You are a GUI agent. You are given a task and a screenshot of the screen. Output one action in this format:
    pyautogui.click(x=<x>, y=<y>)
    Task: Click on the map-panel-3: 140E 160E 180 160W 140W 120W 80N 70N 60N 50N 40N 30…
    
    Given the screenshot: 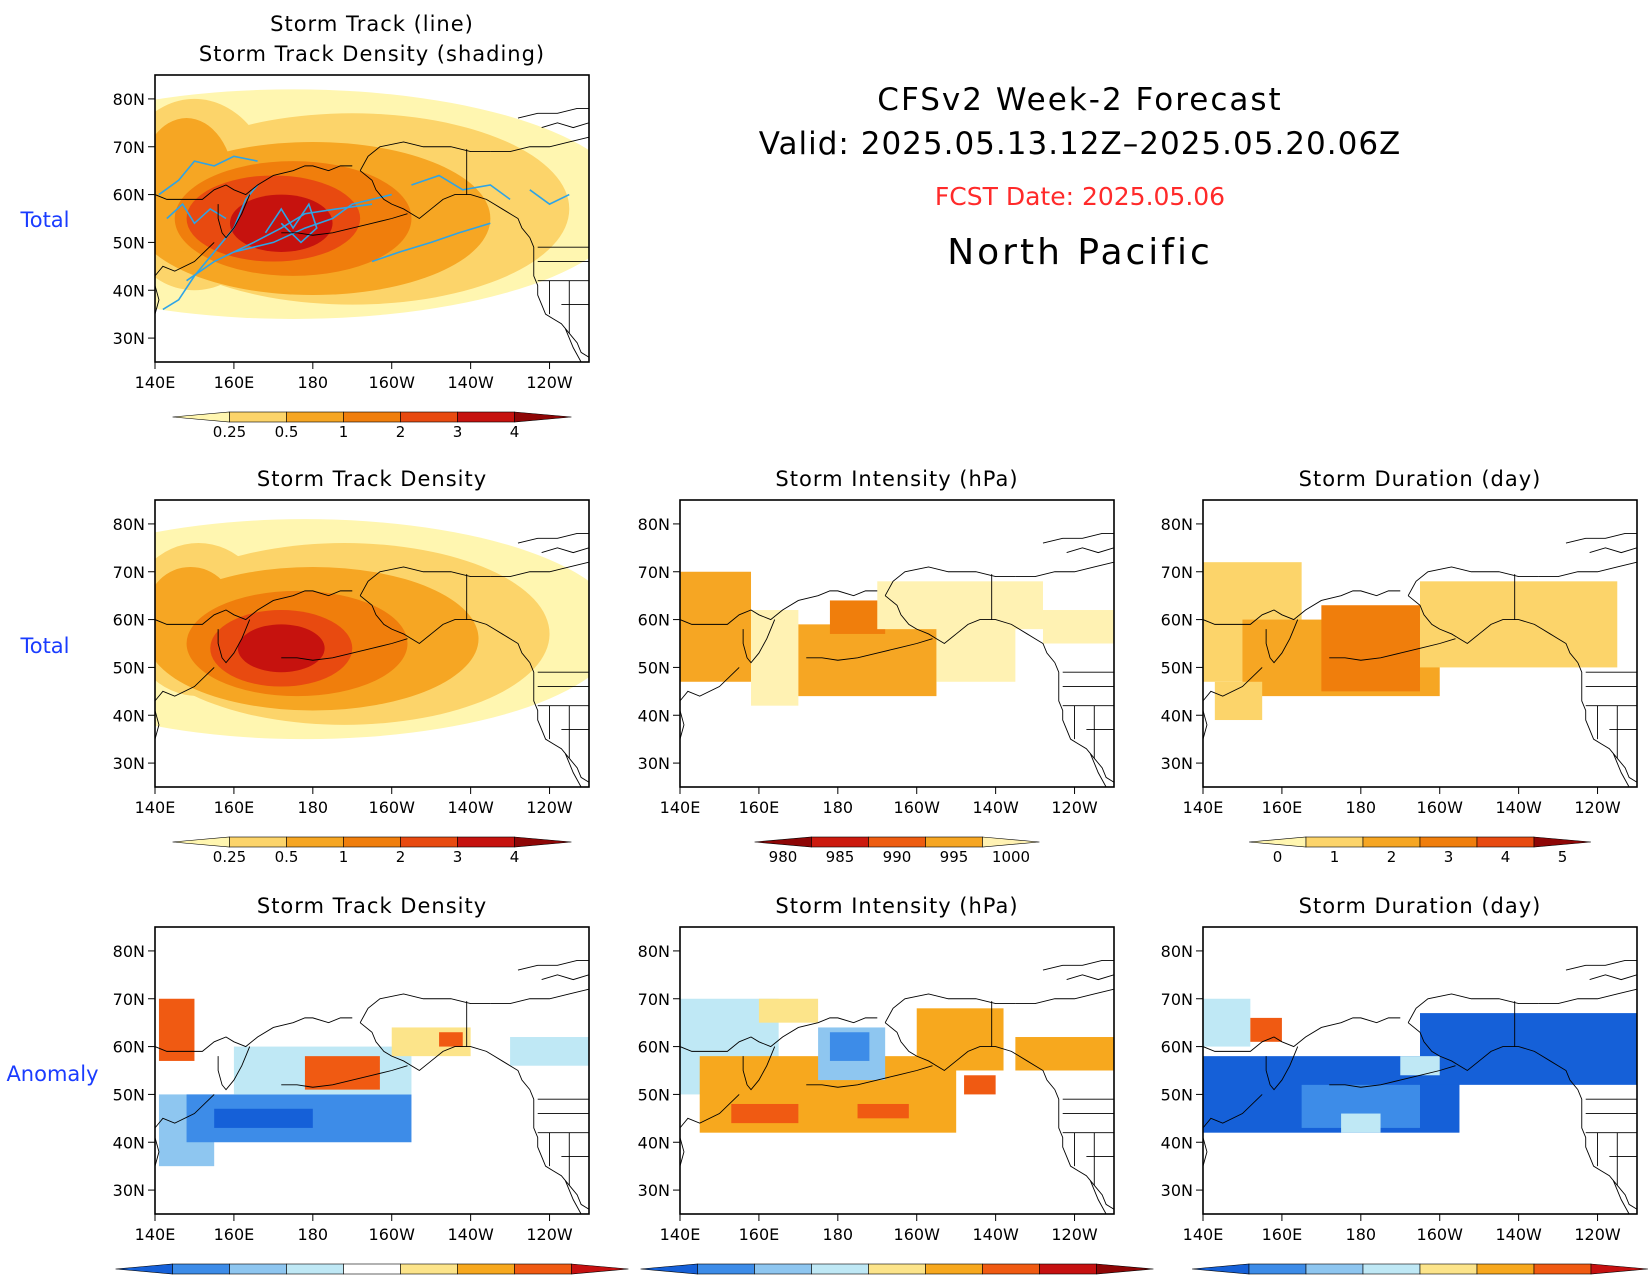 What is the action you would take?
    pyautogui.click(x=1399, y=642)
    